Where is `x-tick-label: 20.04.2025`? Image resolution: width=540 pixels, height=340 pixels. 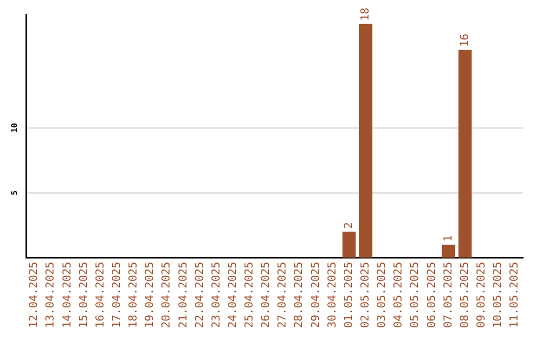 x-tick-label: 20.04.2025 is located at coordinates (166, 295).